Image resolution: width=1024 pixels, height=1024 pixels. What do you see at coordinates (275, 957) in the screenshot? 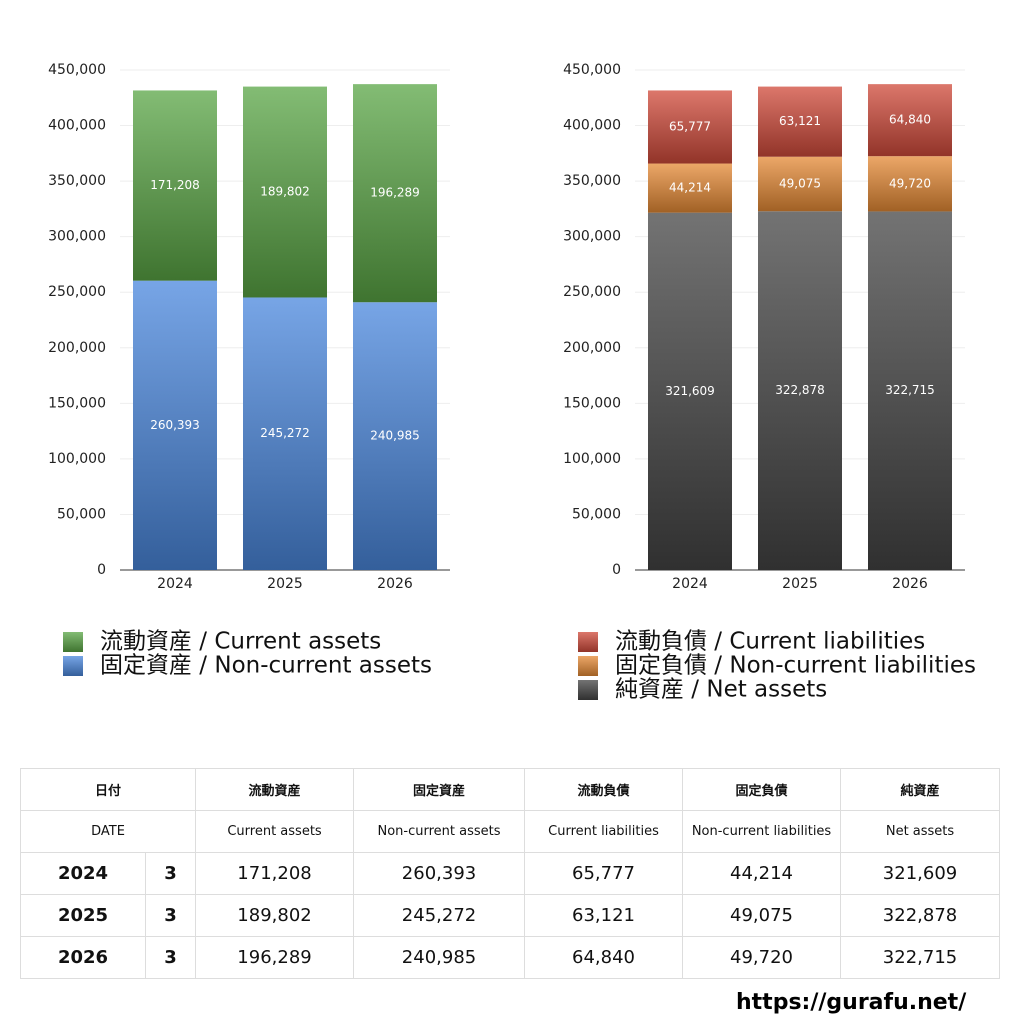
I see `data-cell: 196,289` at bounding box center [275, 957].